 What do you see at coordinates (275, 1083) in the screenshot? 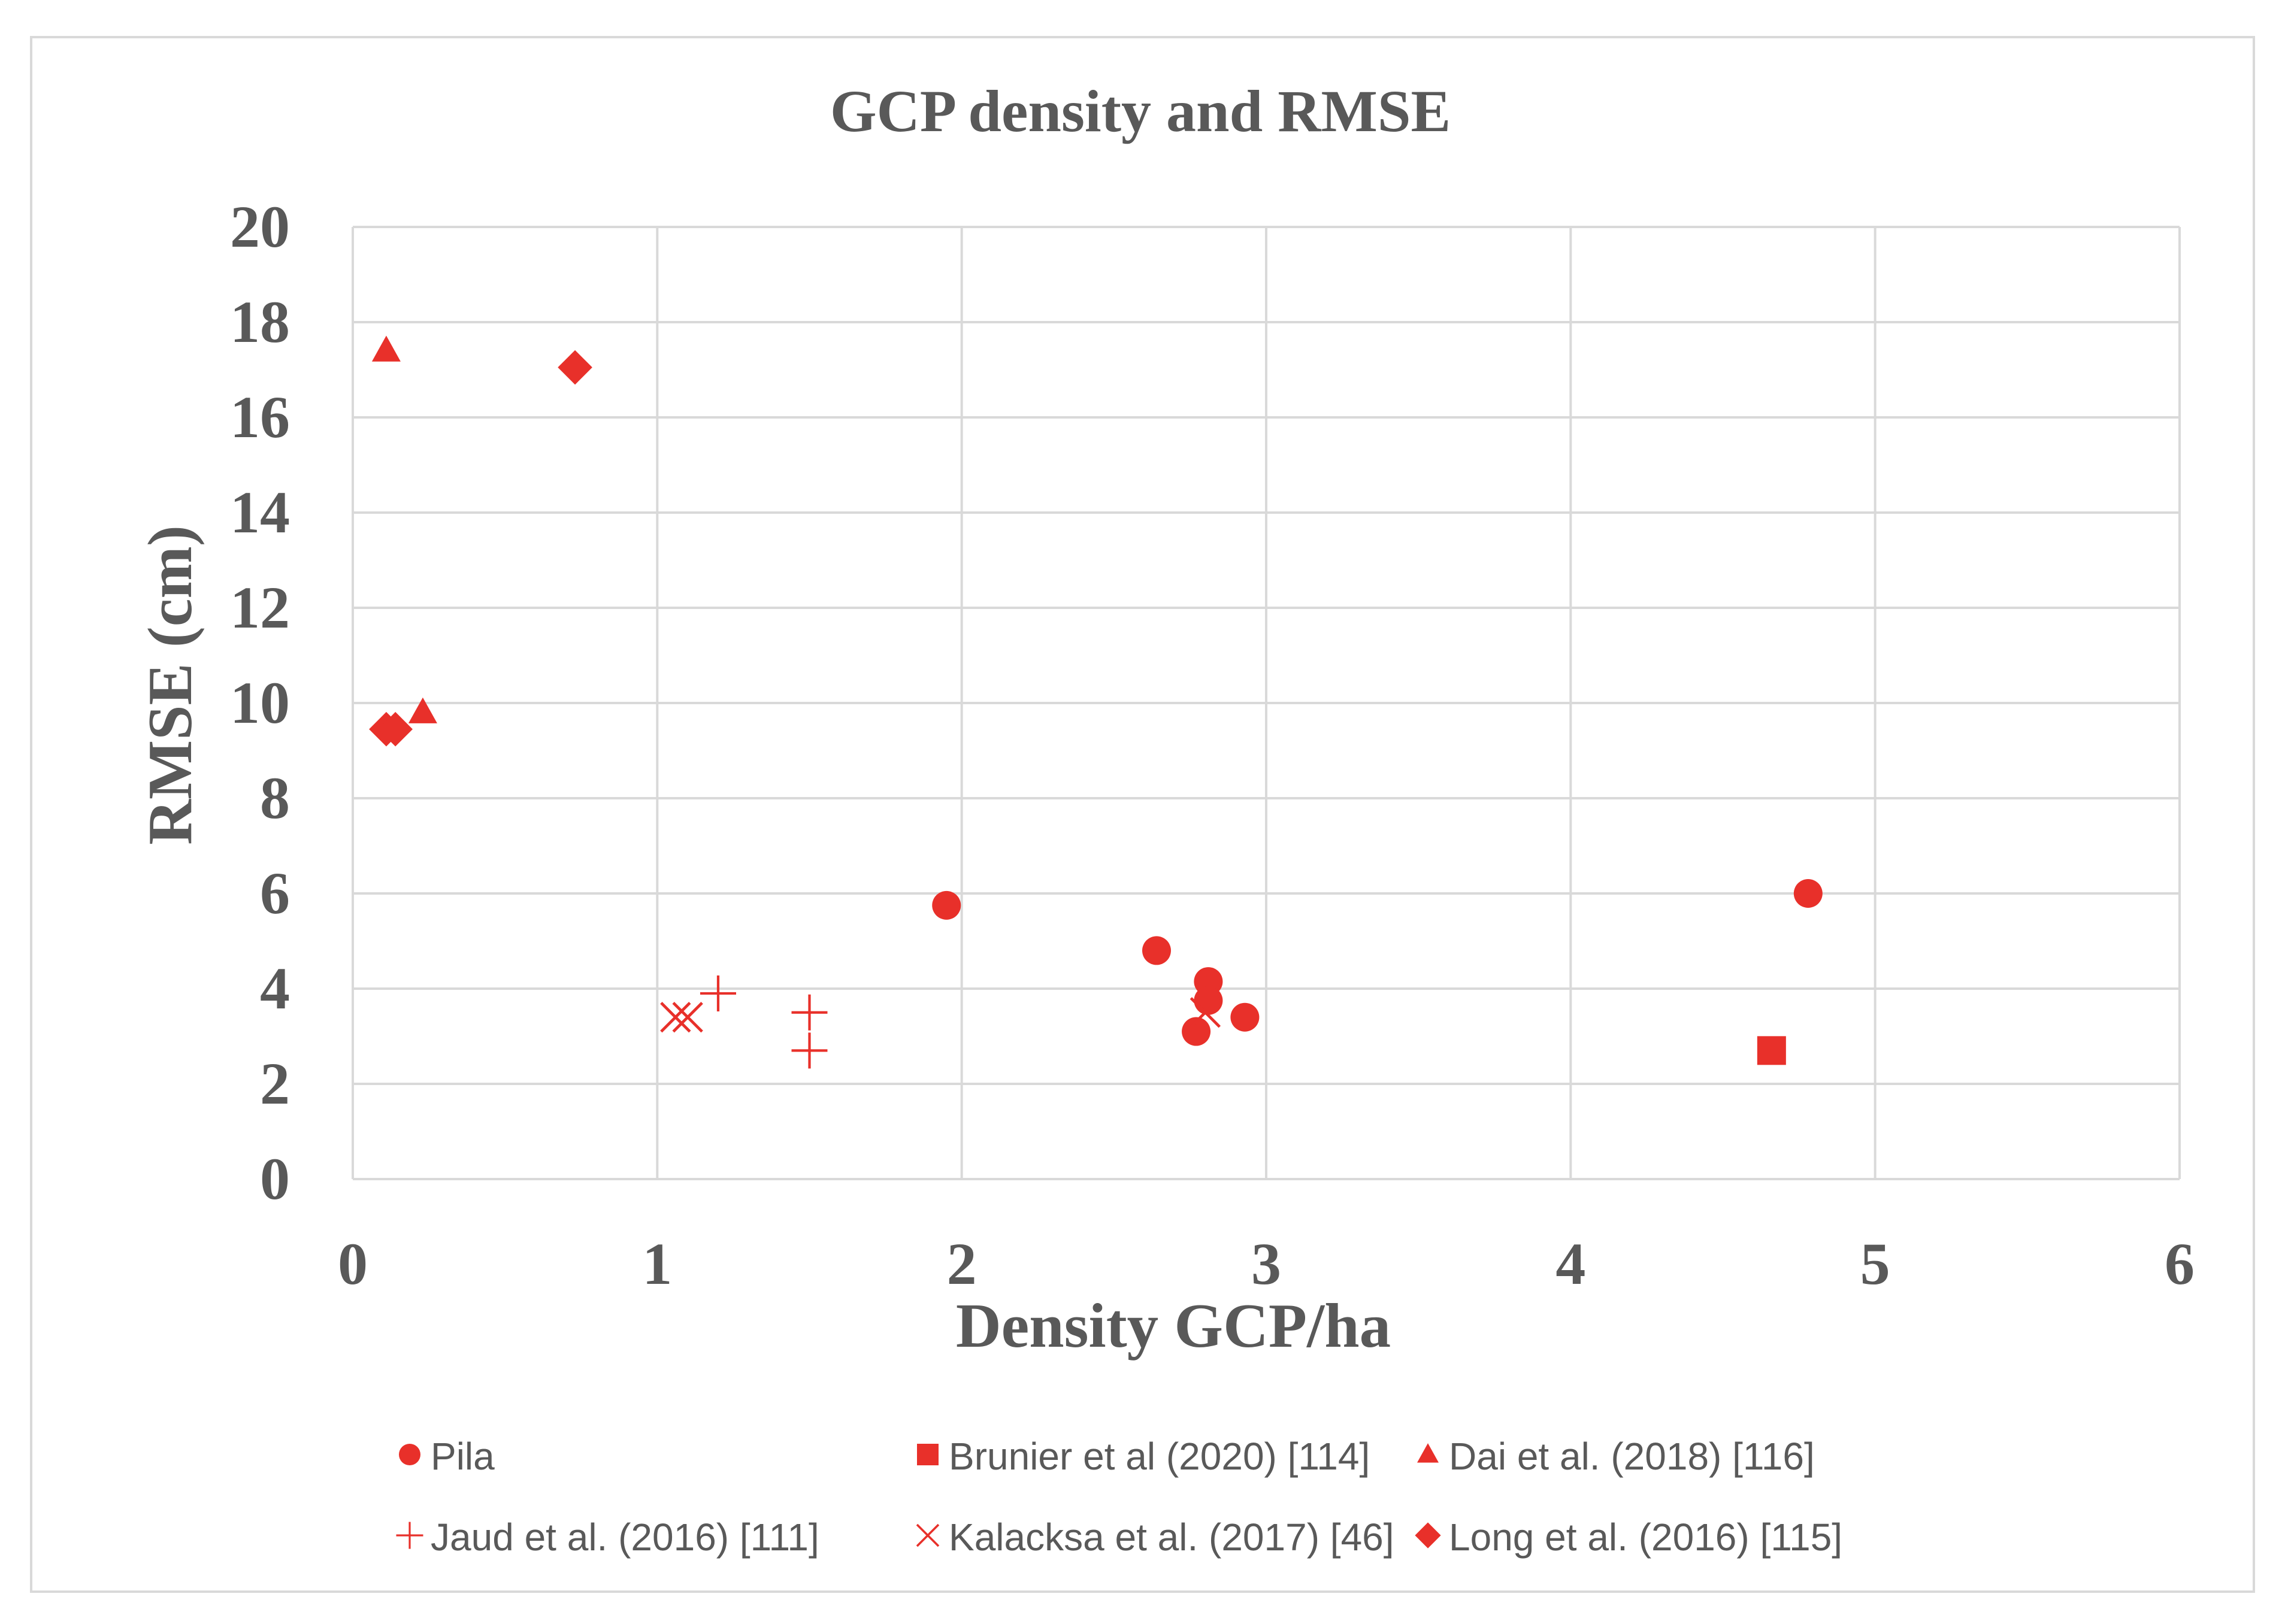
I see `y-tick-label: 2` at bounding box center [275, 1083].